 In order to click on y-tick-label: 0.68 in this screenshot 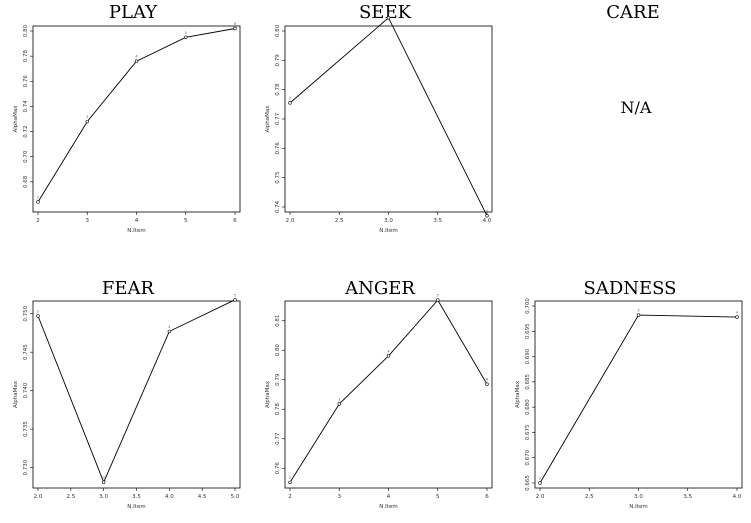, I will do `click(26, 181)`.